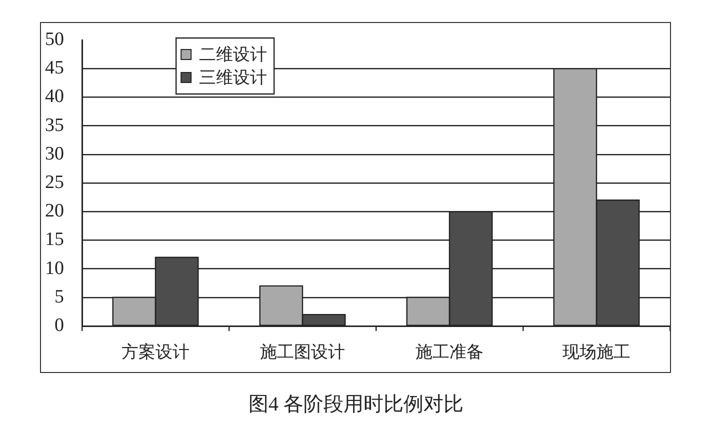 The width and height of the screenshot is (709, 427). I want to click on x-tick-label: 方案设计, so click(156, 352).